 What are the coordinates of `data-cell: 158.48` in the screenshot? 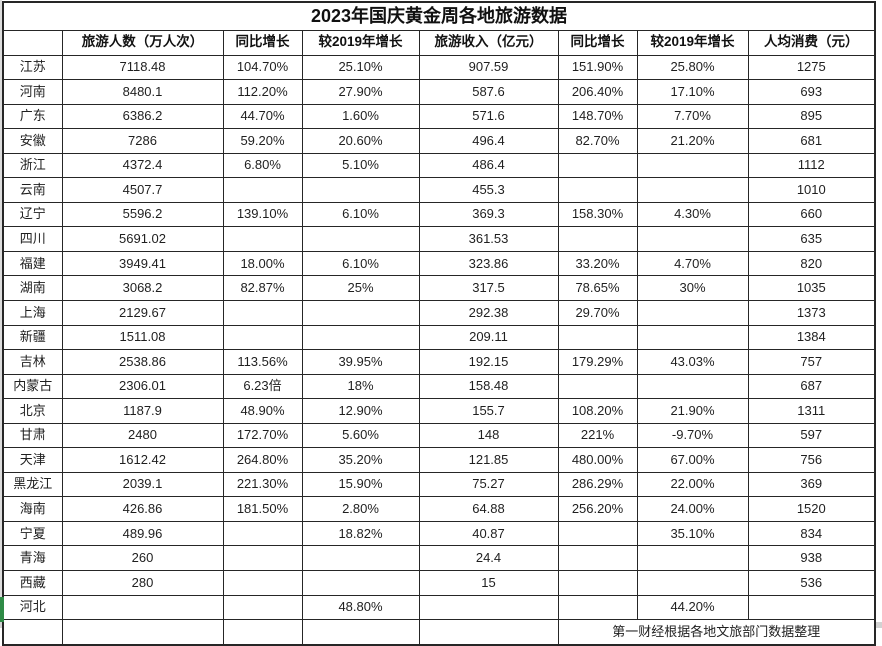 It's located at (488, 386).